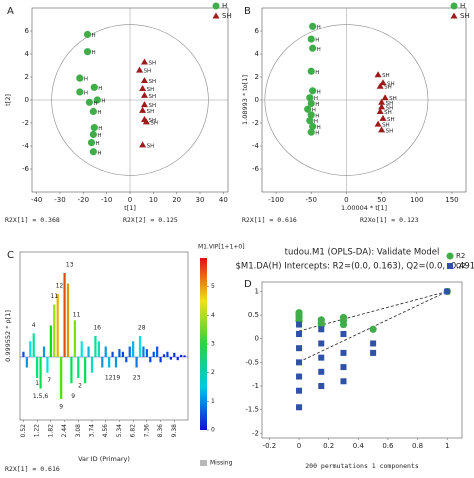 The height and width of the screenshot is (478, 474). I want to click on legend-label: SH, so click(227, 16).